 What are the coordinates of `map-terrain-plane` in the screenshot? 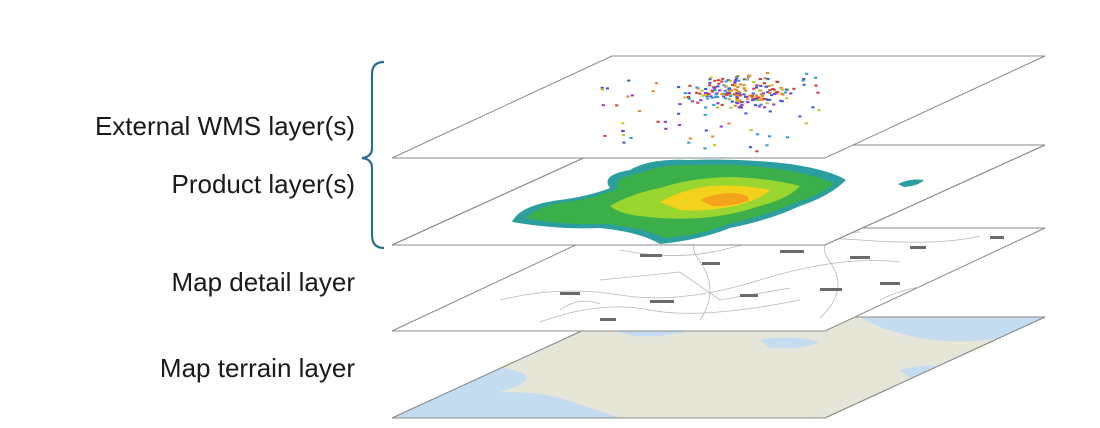 It's located at (718, 367).